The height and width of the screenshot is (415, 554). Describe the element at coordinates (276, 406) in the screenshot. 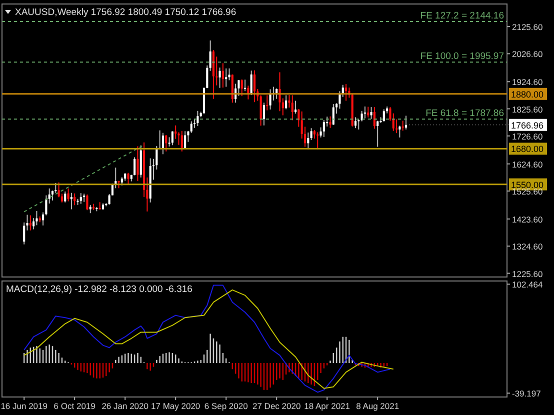

I see `x-tick-label: 27 Dec 2020` at that location.